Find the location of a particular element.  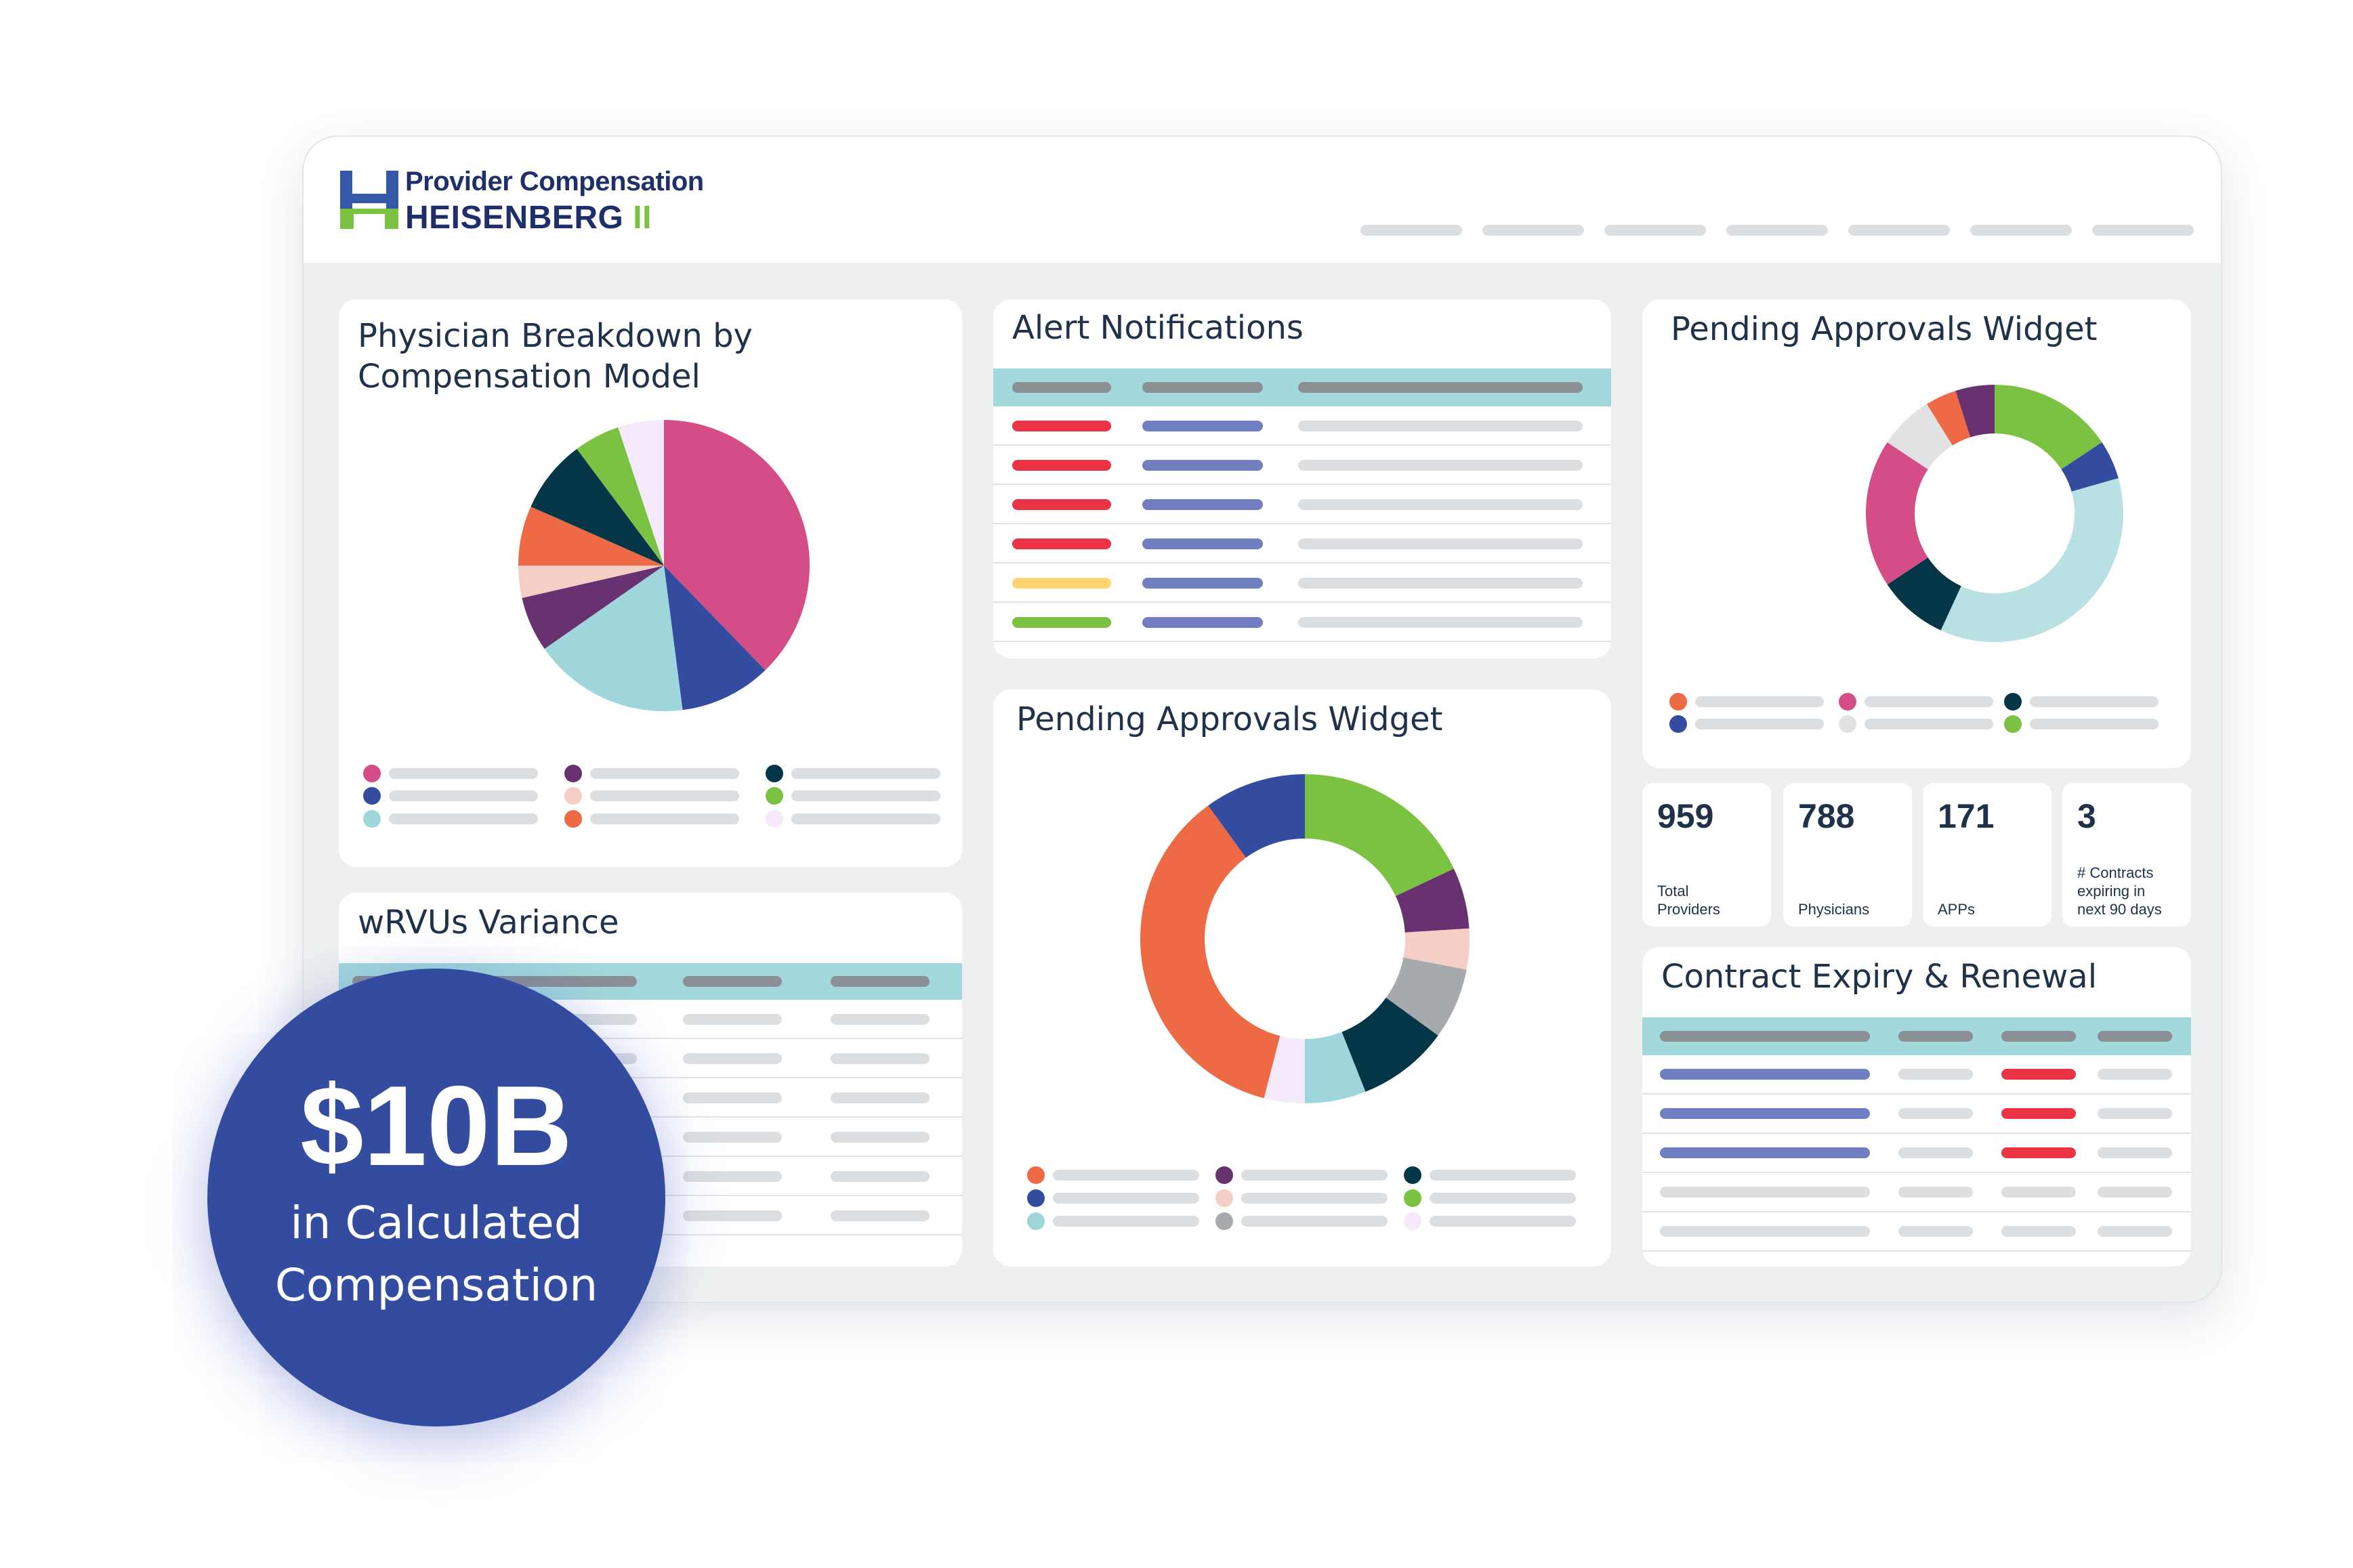

stat-card-apps: 171 APPs is located at coordinates (1988, 855).